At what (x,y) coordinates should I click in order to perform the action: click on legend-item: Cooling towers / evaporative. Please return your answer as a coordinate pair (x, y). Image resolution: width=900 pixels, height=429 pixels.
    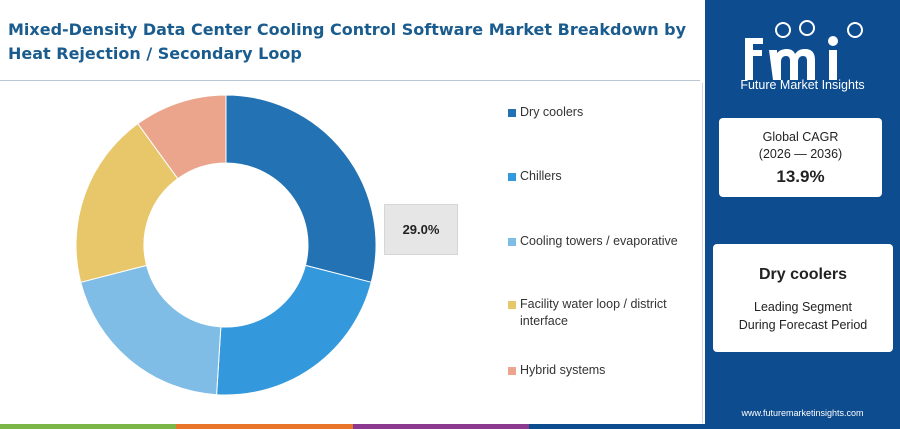
    Looking at the image, I should click on (603, 241).